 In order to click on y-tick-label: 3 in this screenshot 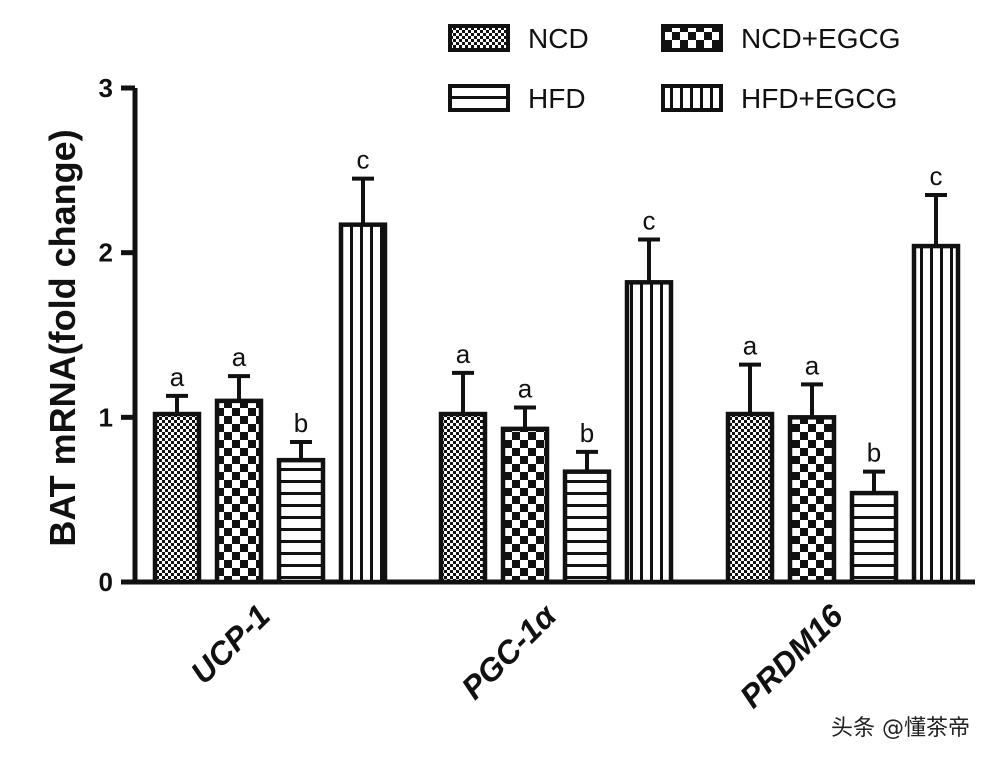, I will do `click(106, 88)`.